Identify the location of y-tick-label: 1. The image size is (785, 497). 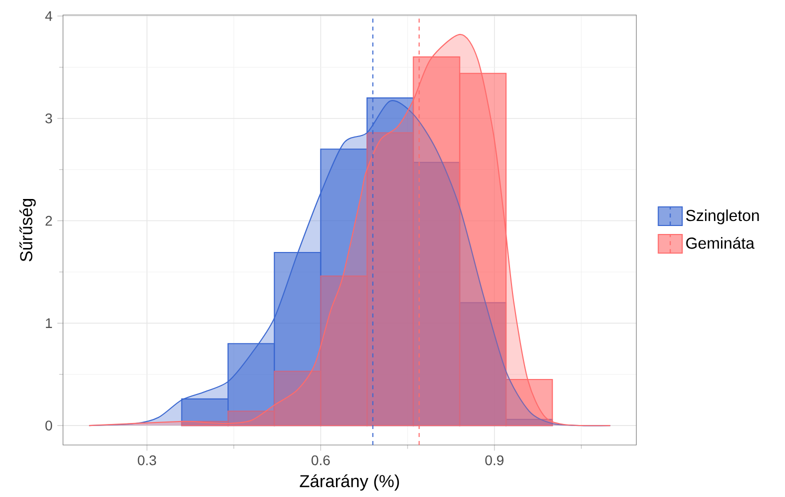
(49, 323).